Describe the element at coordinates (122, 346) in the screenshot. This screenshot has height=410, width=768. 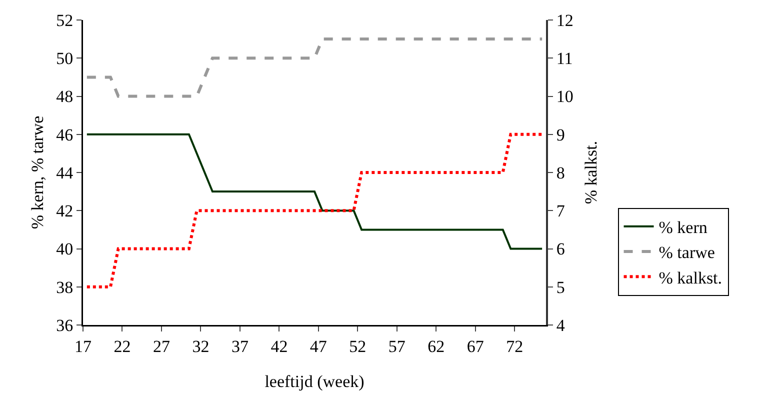
I see `x-tick-label: 22` at that location.